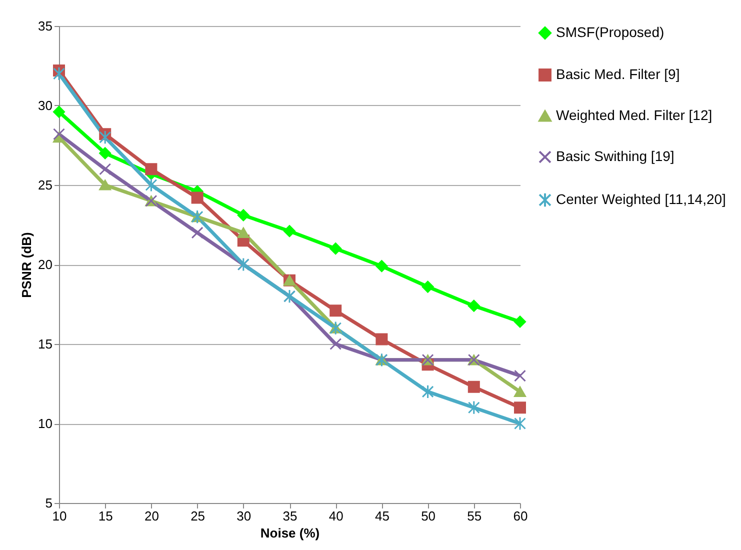 The width and height of the screenshot is (741, 550). What do you see at coordinates (244, 516) in the screenshot?
I see `x-tick-label: 30` at bounding box center [244, 516].